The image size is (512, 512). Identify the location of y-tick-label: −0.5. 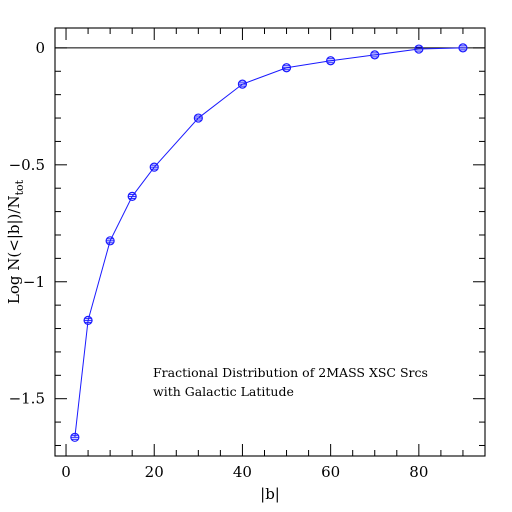
(27, 165).